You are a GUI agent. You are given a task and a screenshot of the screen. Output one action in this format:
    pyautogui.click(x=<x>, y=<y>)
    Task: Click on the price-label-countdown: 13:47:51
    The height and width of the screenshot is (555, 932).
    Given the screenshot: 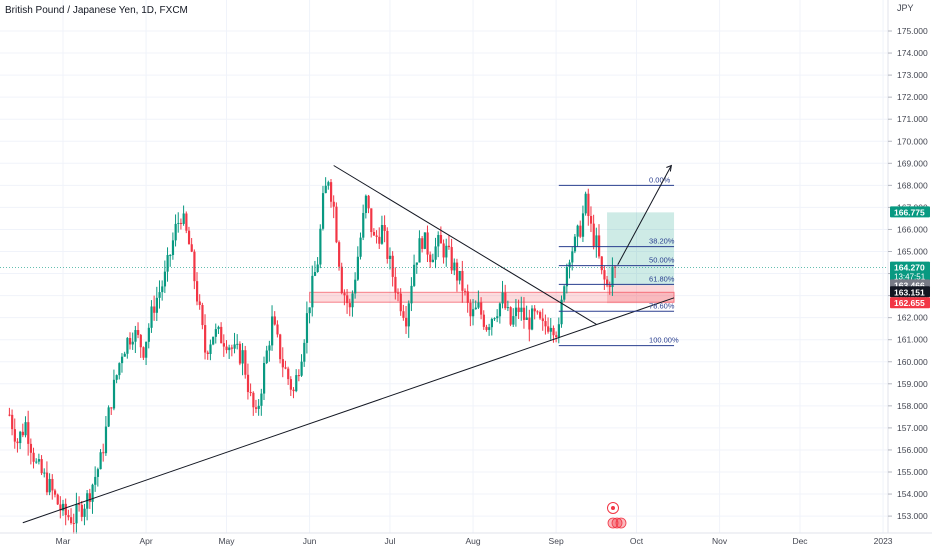 What is the action you would take?
    pyautogui.click(x=910, y=277)
    